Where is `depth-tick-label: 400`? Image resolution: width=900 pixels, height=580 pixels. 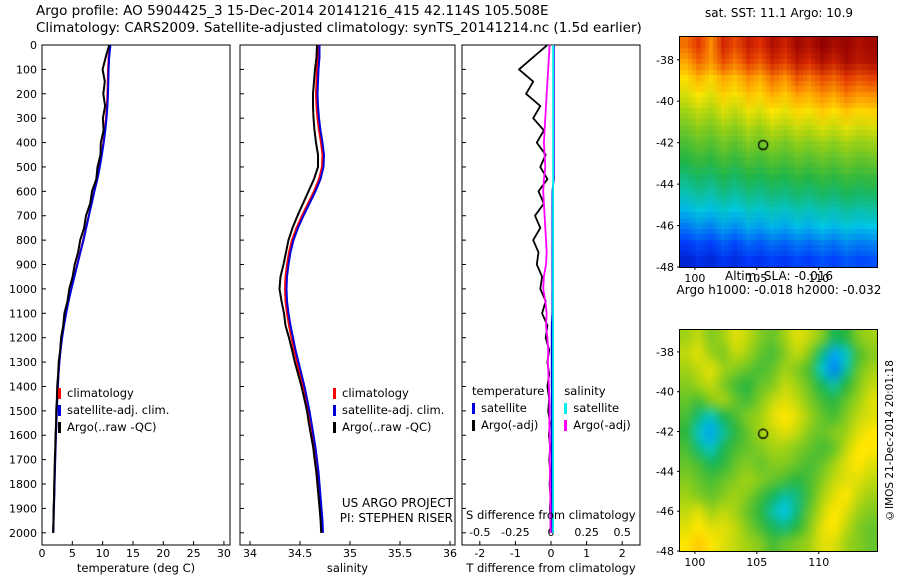 depth-tick-label: 400 is located at coordinates (26, 143).